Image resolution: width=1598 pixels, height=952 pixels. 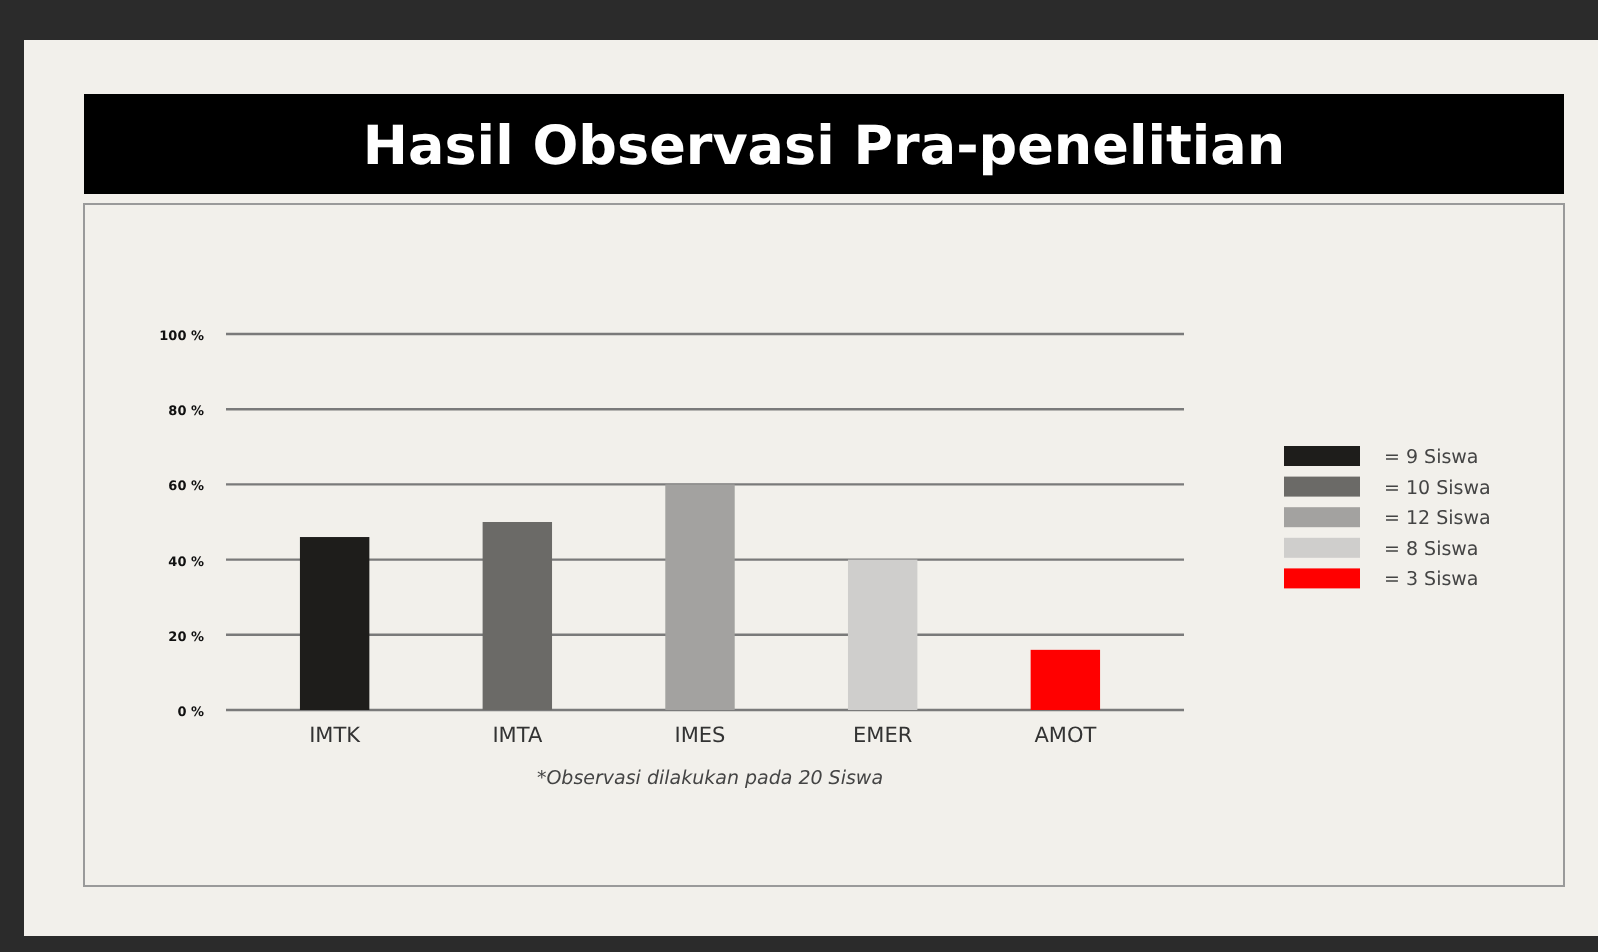 I want to click on x-tick-label: IMTK, so click(x=336, y=736).